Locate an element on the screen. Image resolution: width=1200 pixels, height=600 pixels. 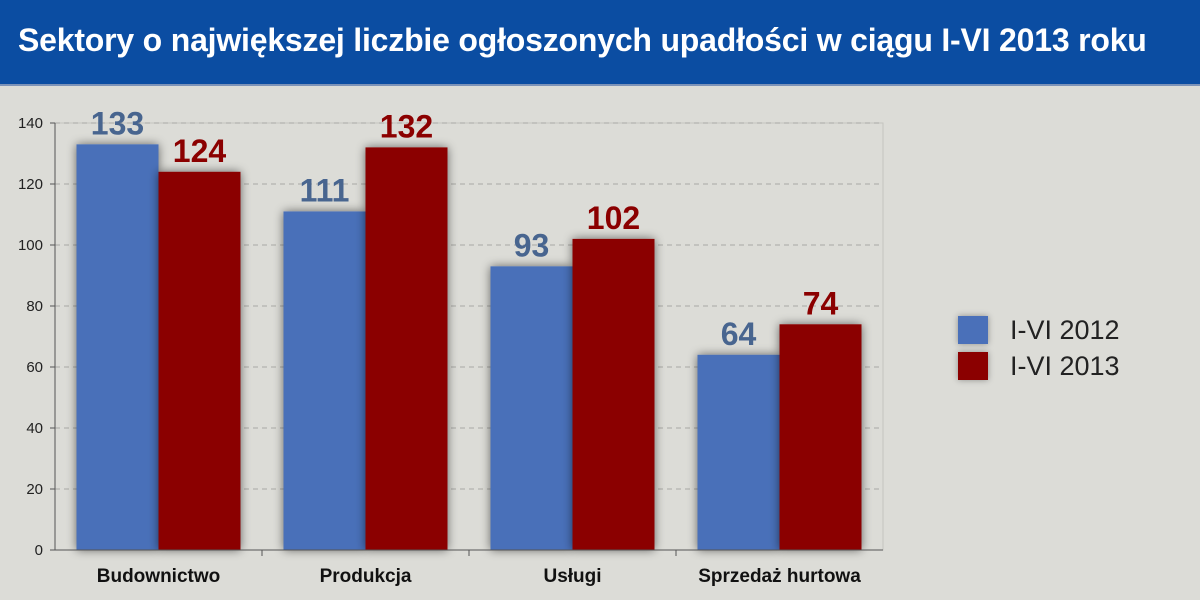
data-label: 93 is located at coordinates (532, 245).